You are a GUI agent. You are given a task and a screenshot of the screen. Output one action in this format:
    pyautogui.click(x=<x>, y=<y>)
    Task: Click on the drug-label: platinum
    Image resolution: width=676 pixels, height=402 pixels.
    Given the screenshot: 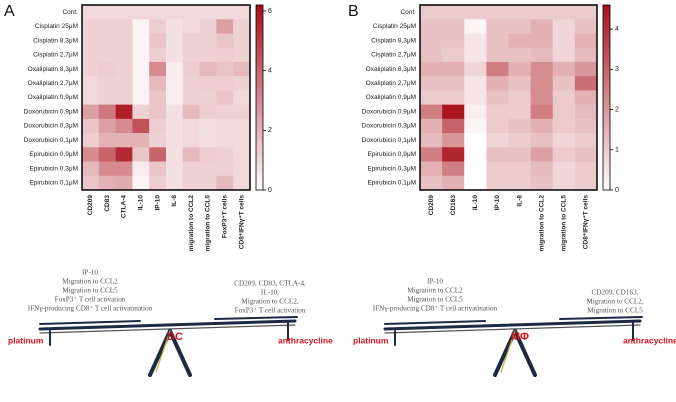 What is the action you would take?
    pyautogui.click(x=371, y=340)
    